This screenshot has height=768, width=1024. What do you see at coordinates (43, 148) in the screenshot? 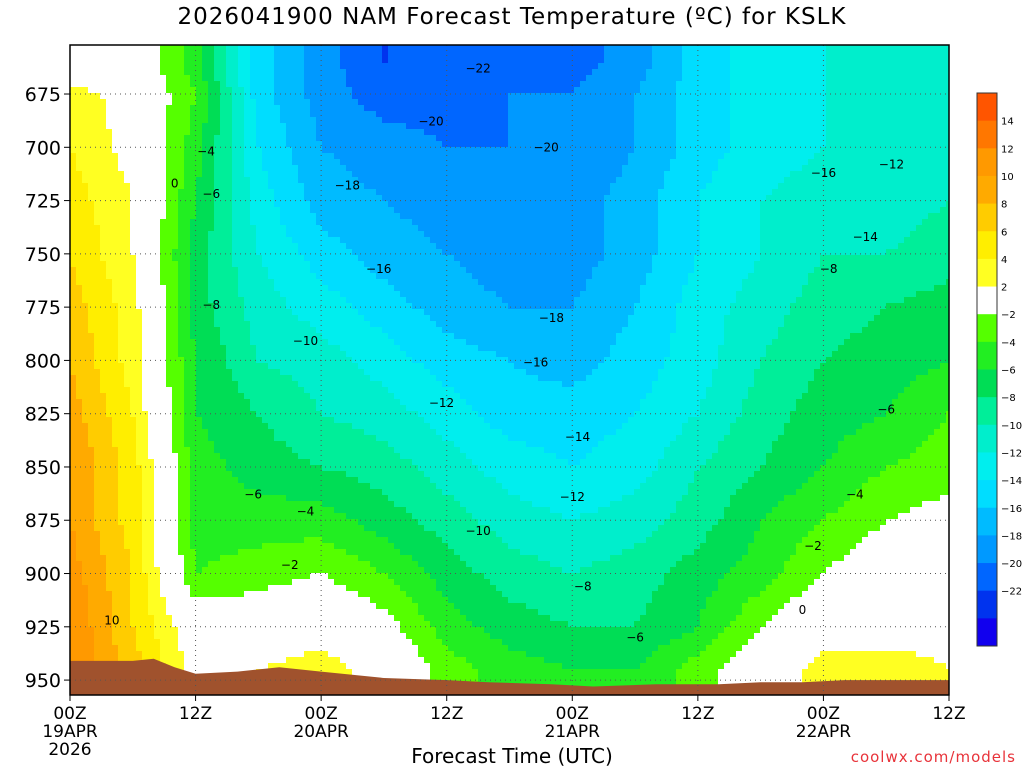
I see `y-tick-label: 700` at bounding box center [43, 148].